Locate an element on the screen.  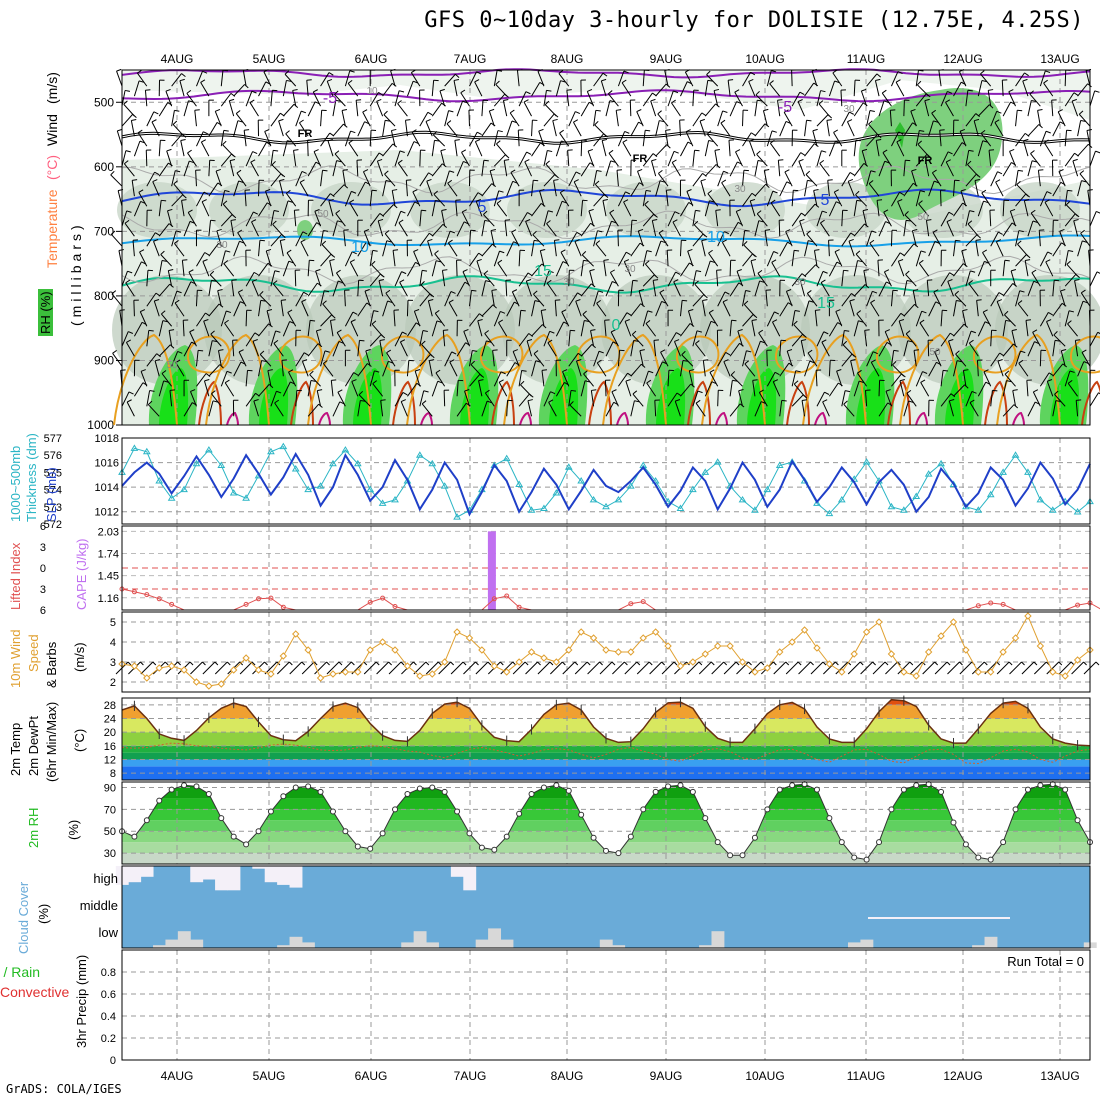
thickness-tick-label: 572 is located at coordinates (53, 525).